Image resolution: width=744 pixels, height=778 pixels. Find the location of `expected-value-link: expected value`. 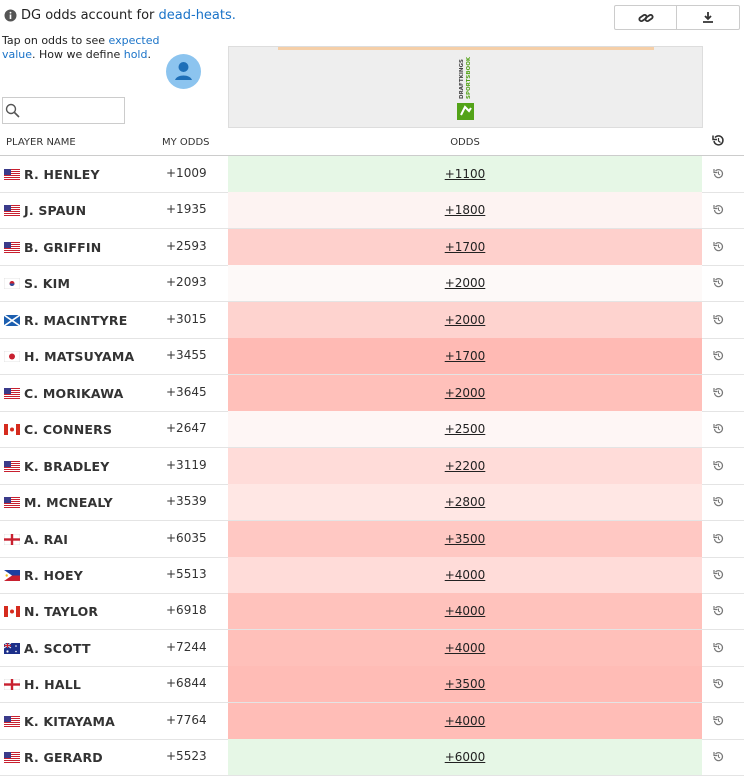

expected-value-link: expected value is located at coordinates (81, 47).